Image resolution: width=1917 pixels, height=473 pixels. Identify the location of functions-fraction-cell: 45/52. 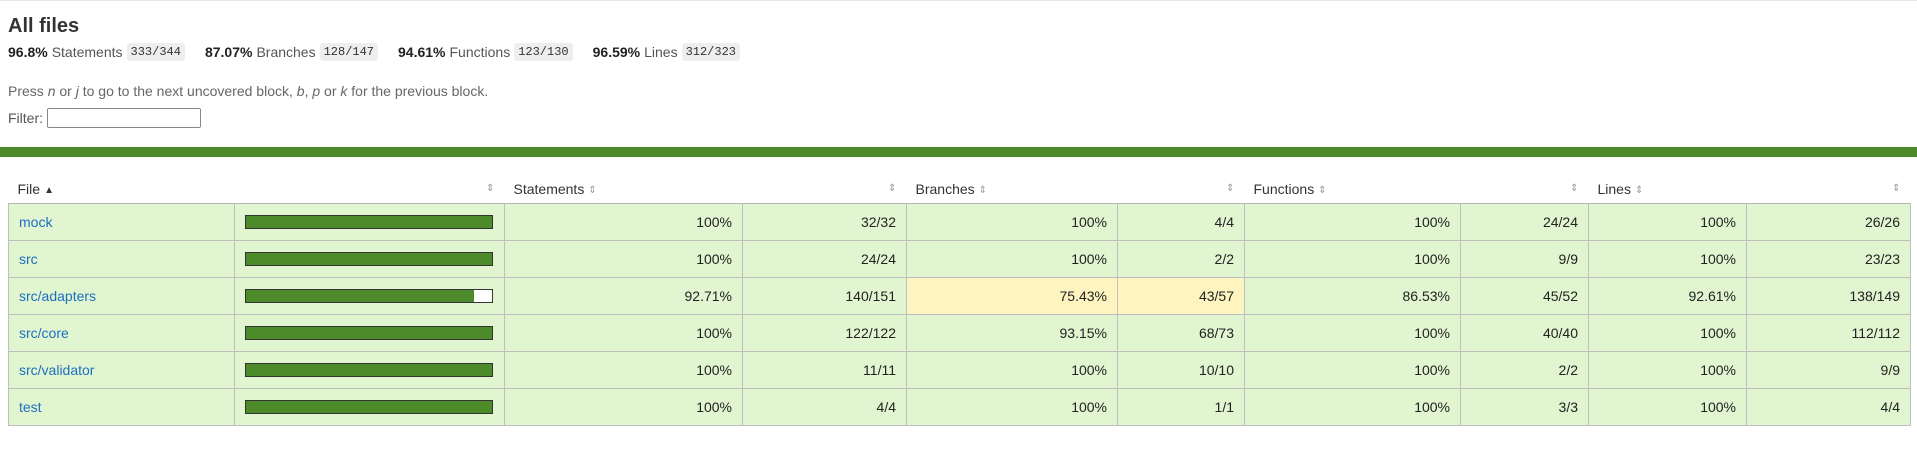
(1524, 295).